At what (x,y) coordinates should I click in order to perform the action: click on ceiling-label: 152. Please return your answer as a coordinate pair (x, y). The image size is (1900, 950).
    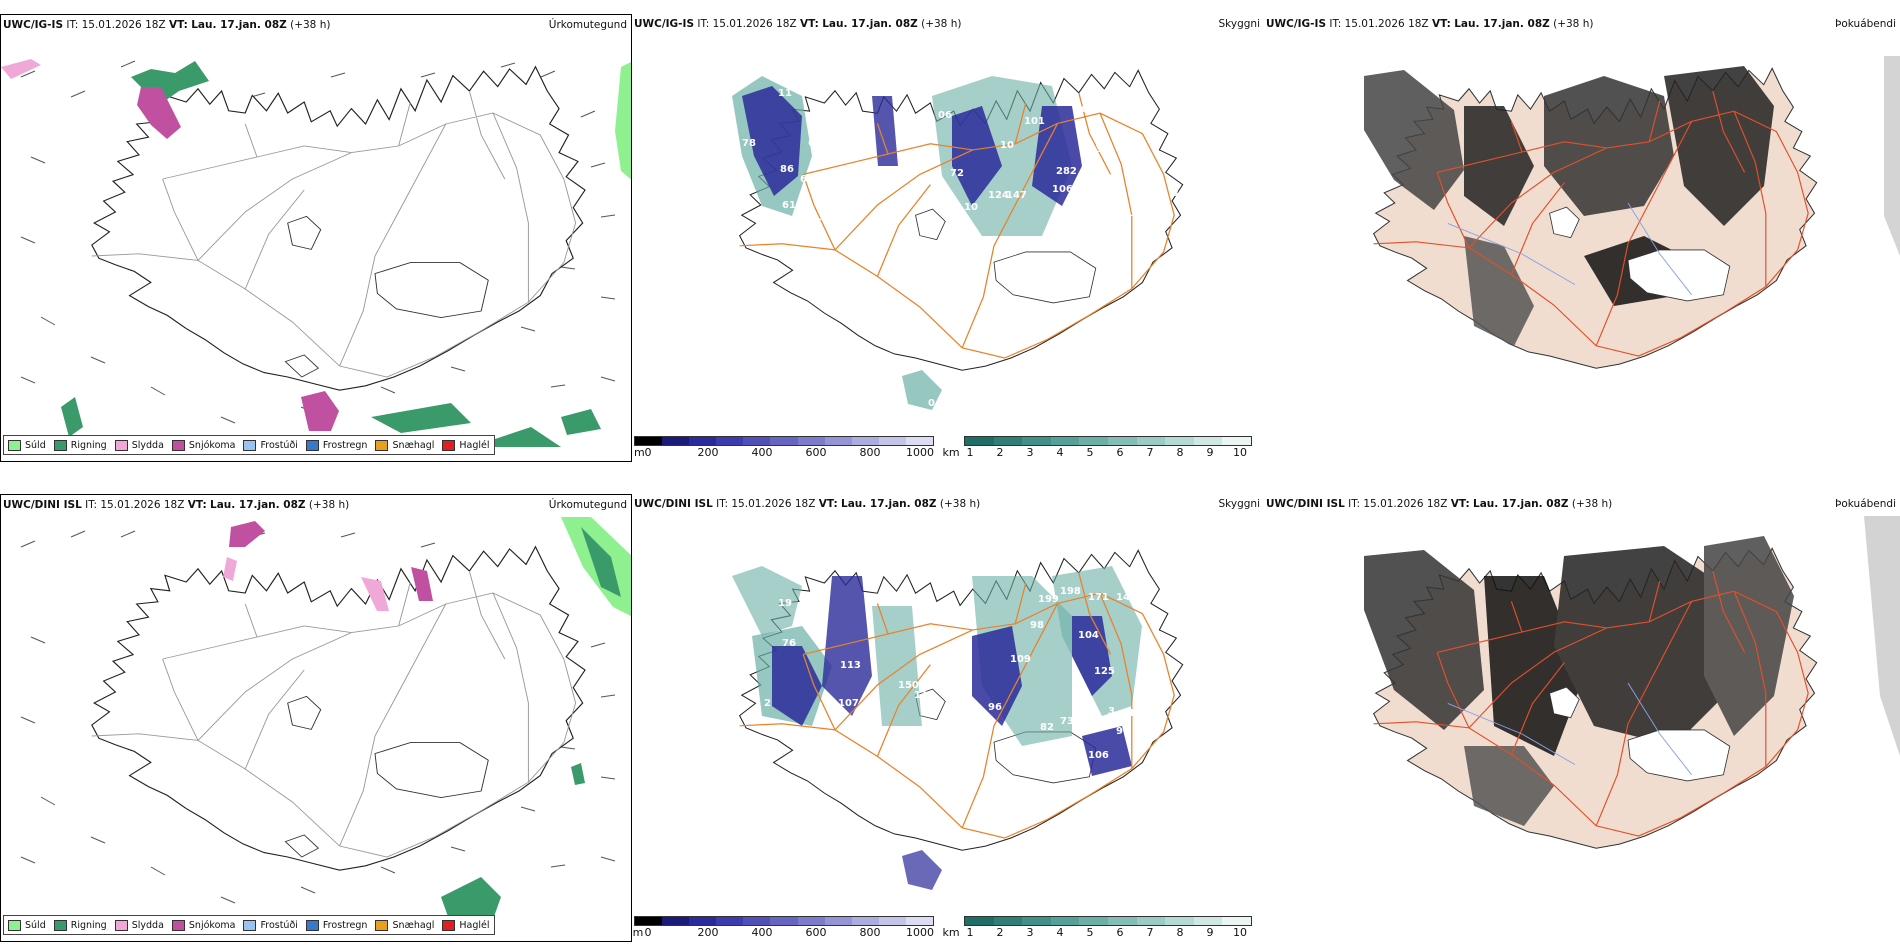
    Looking at the image, I should click on (1106, 211).